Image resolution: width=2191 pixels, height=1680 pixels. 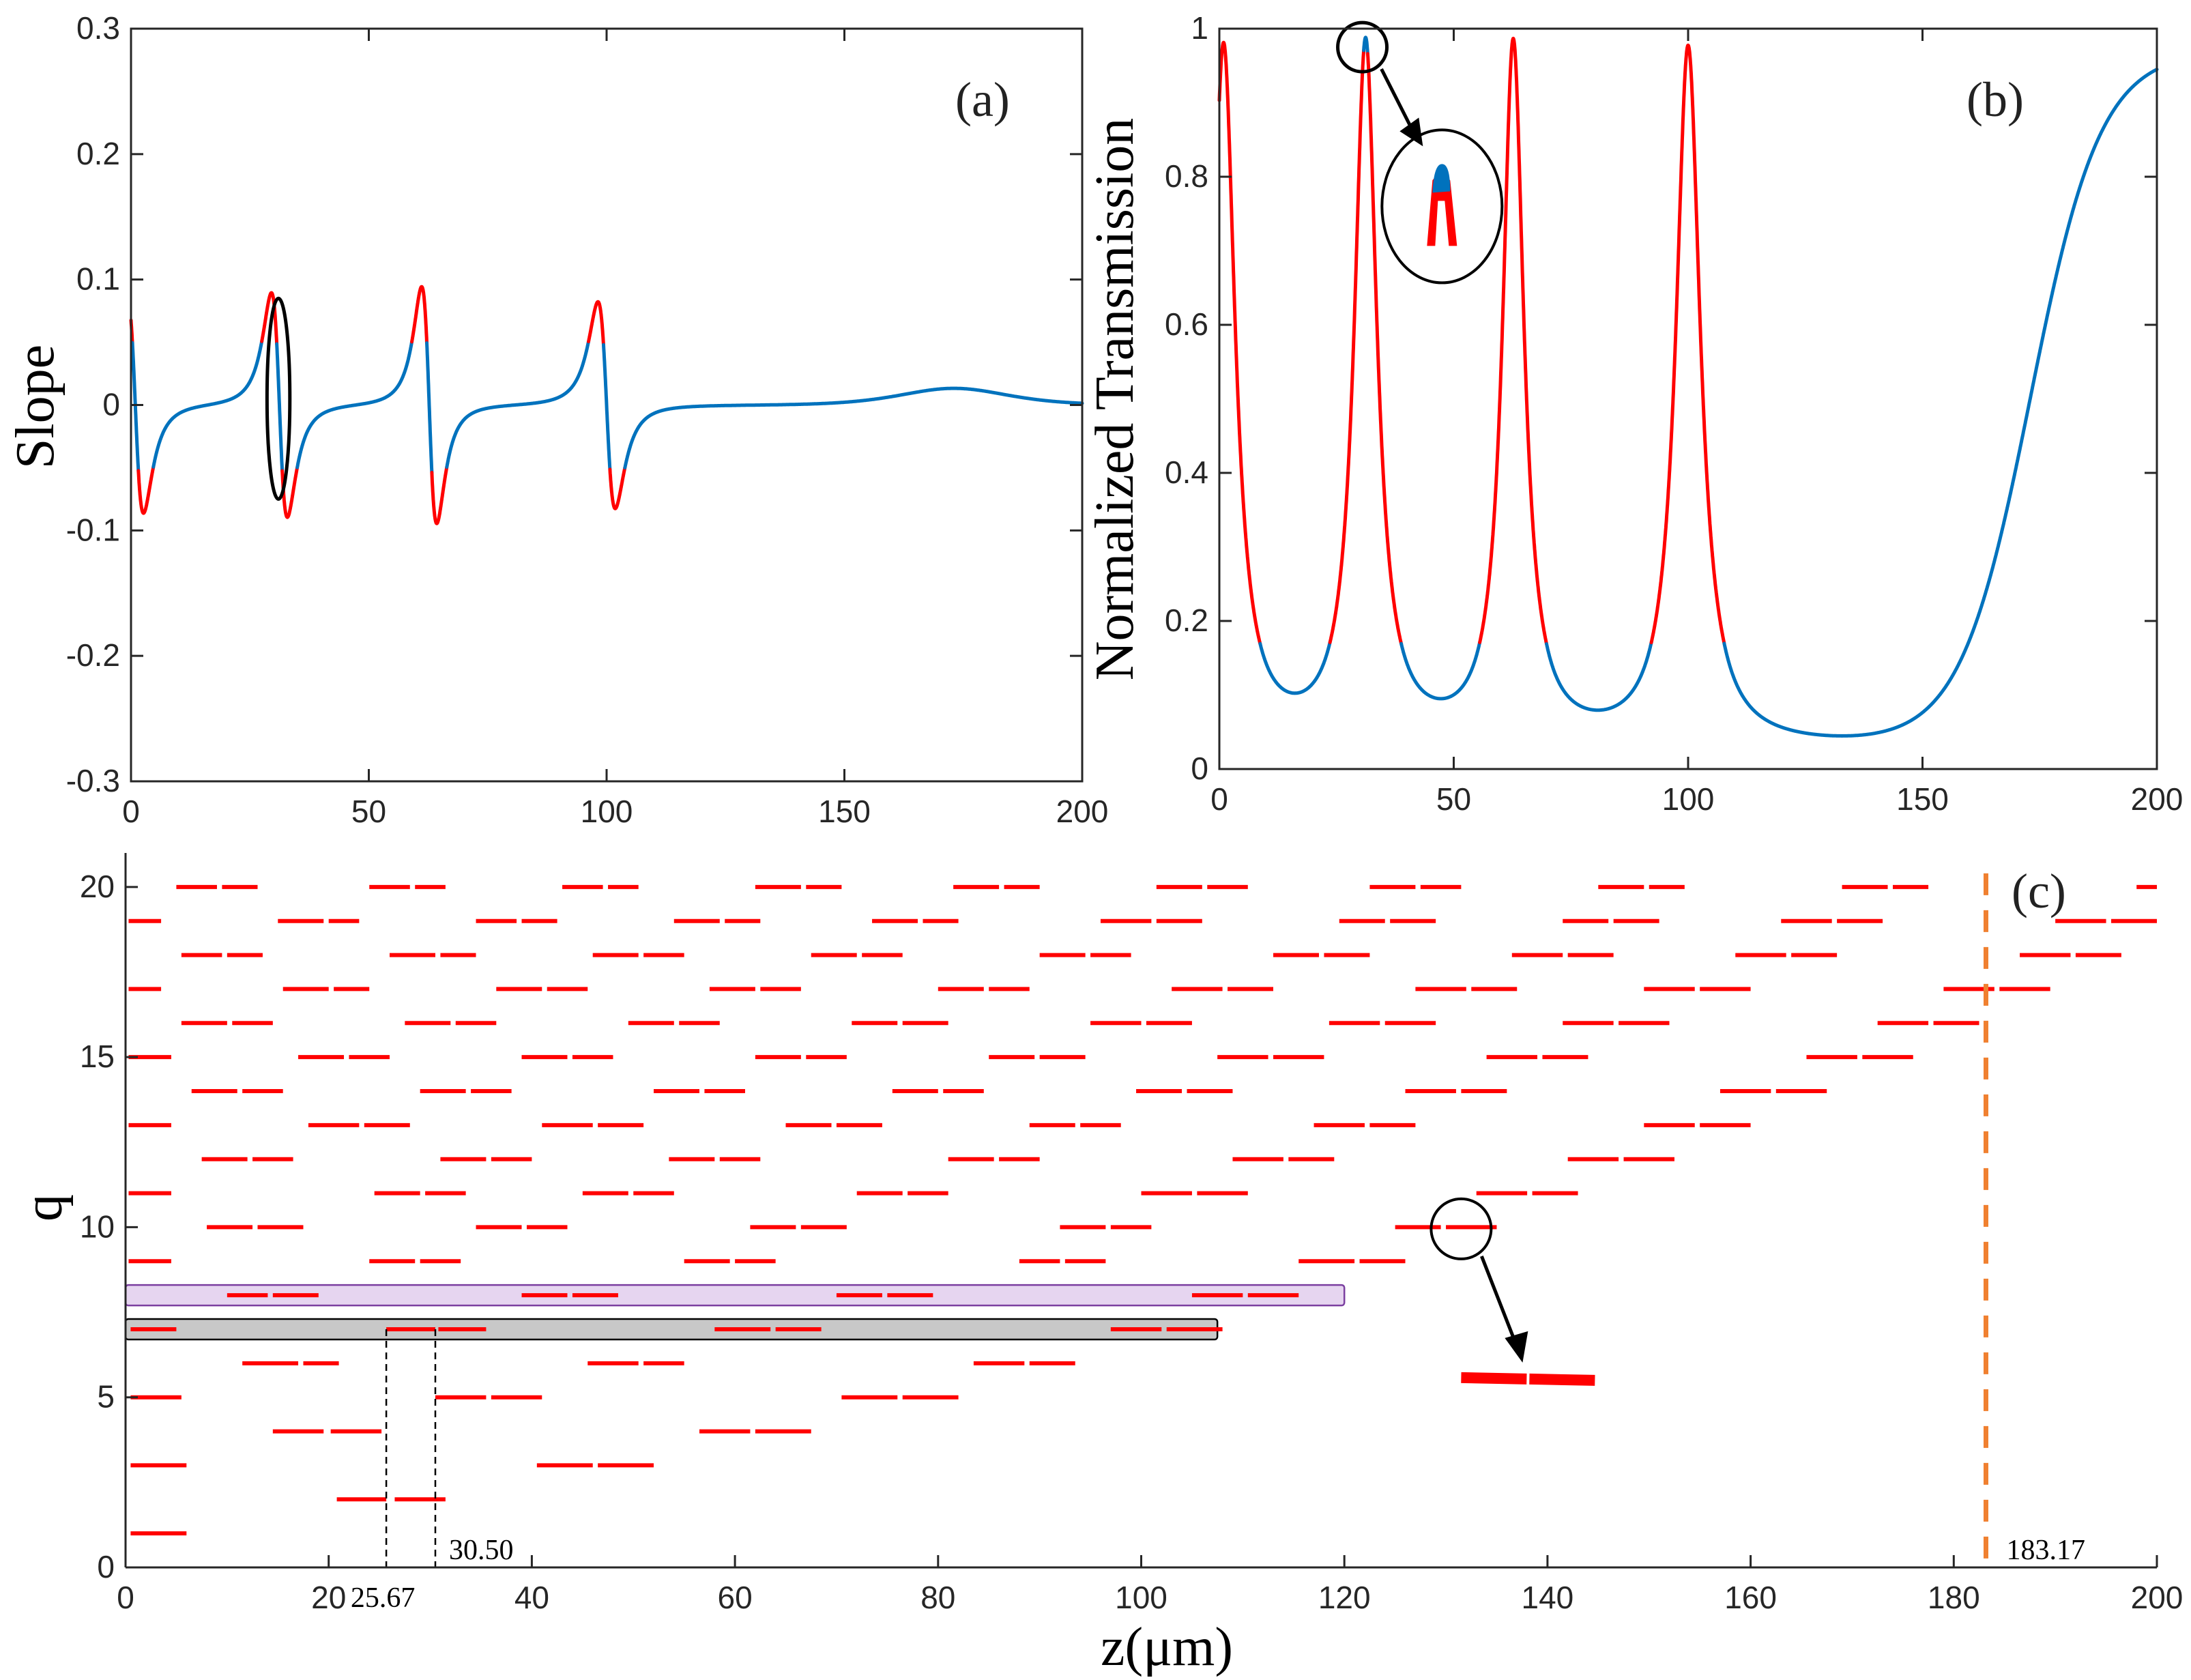 I want to click on panel-b-y-tick-label: 0.2, so click(x=1186, y=620).